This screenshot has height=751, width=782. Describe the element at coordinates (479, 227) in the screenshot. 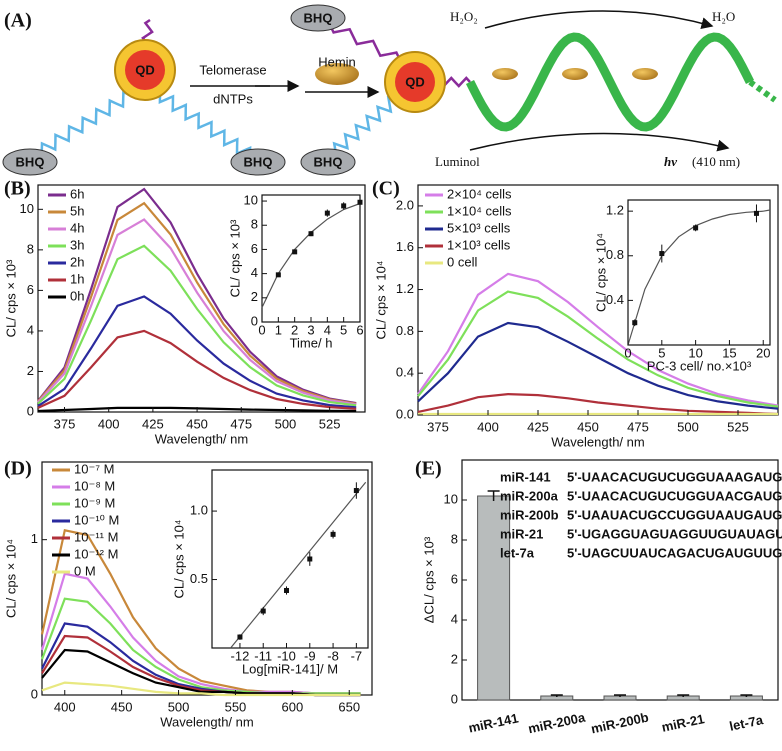

I see `legend-label: 5×10³ cells` at that location.